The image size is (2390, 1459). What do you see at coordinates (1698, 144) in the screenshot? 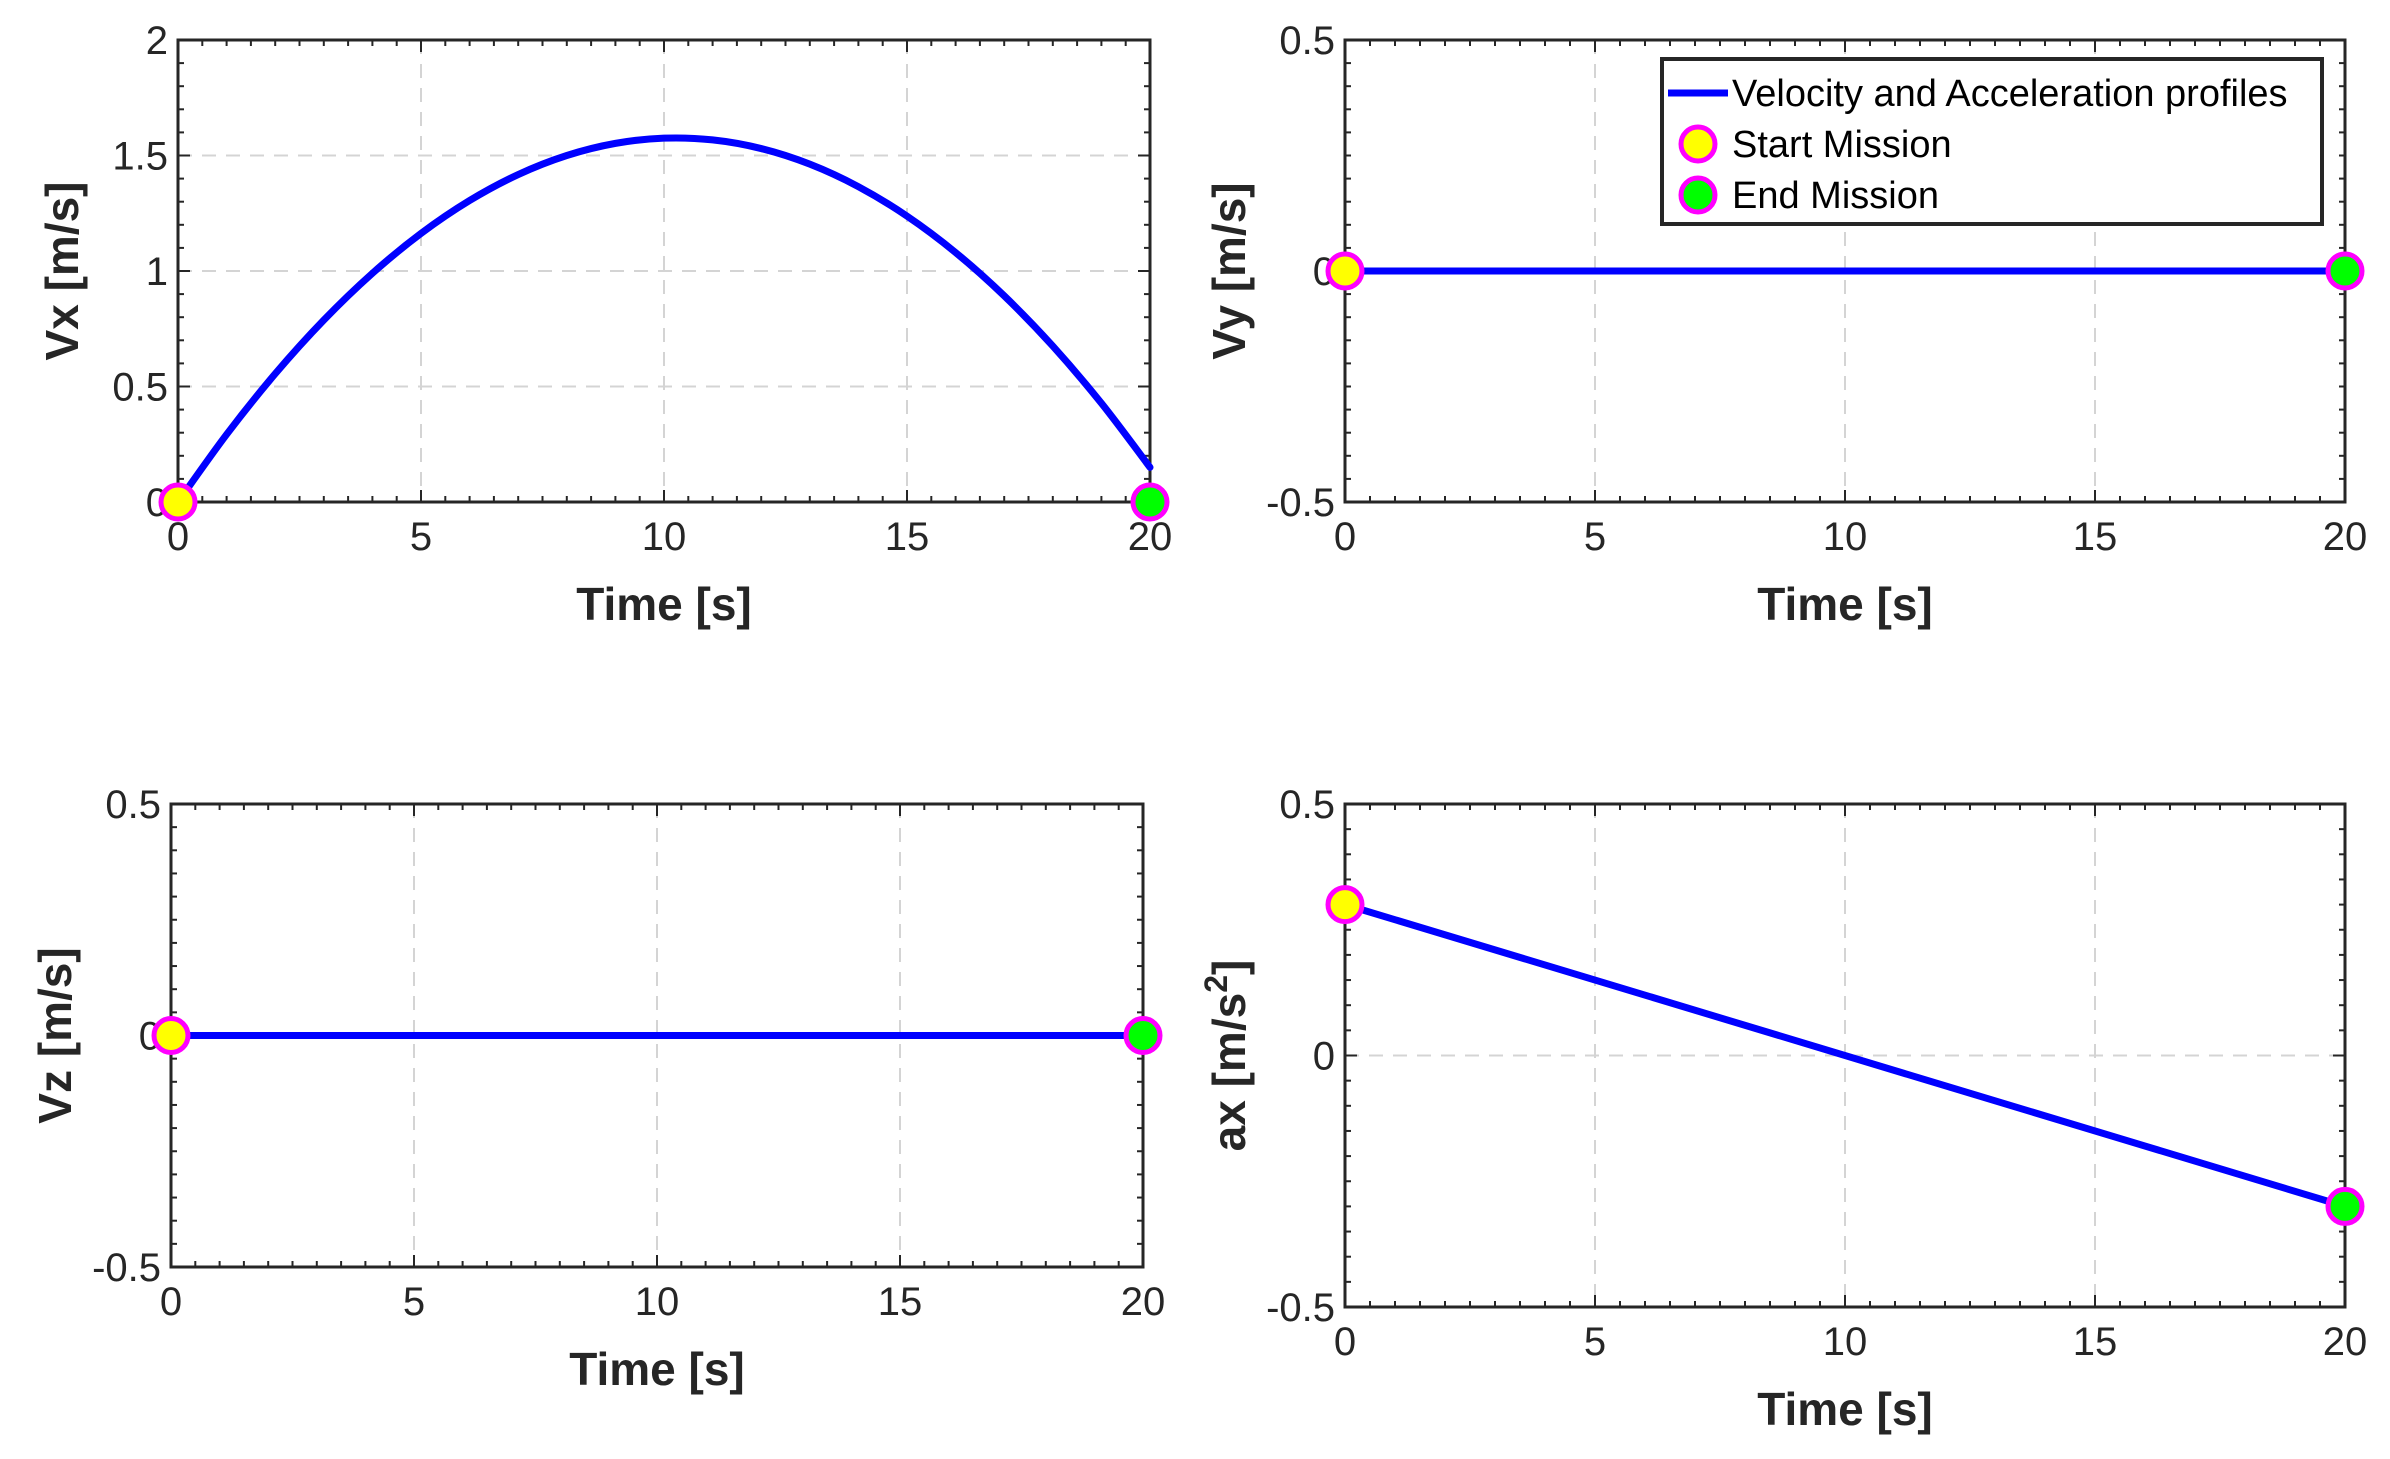
I see `legend-start-marker` at bounding box center [1698, 144].